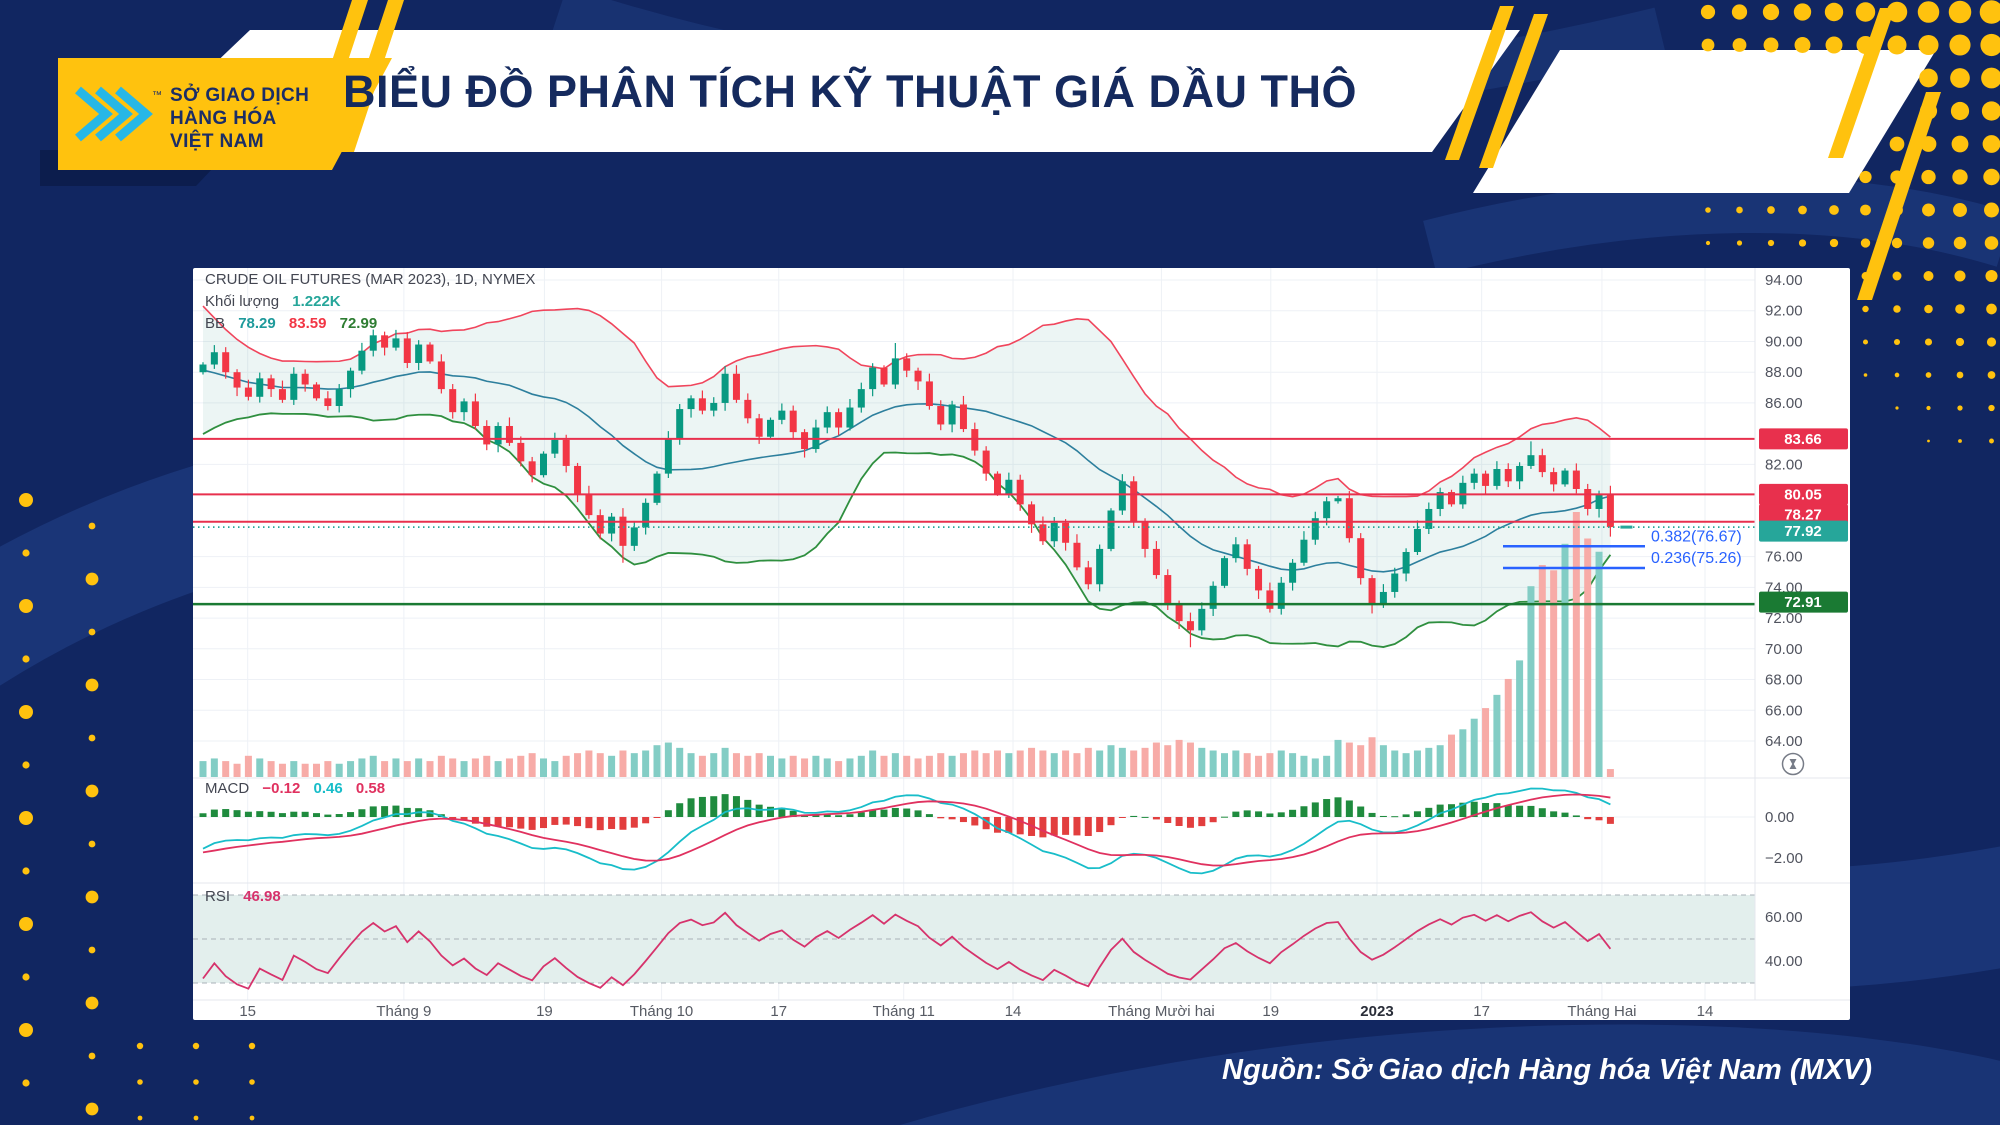 The width and height of the screenshot is (2000, 1125). Describe the element at coordinates (1803, 602) in the screenshot. I see `svg-text: 72.91` at that location.